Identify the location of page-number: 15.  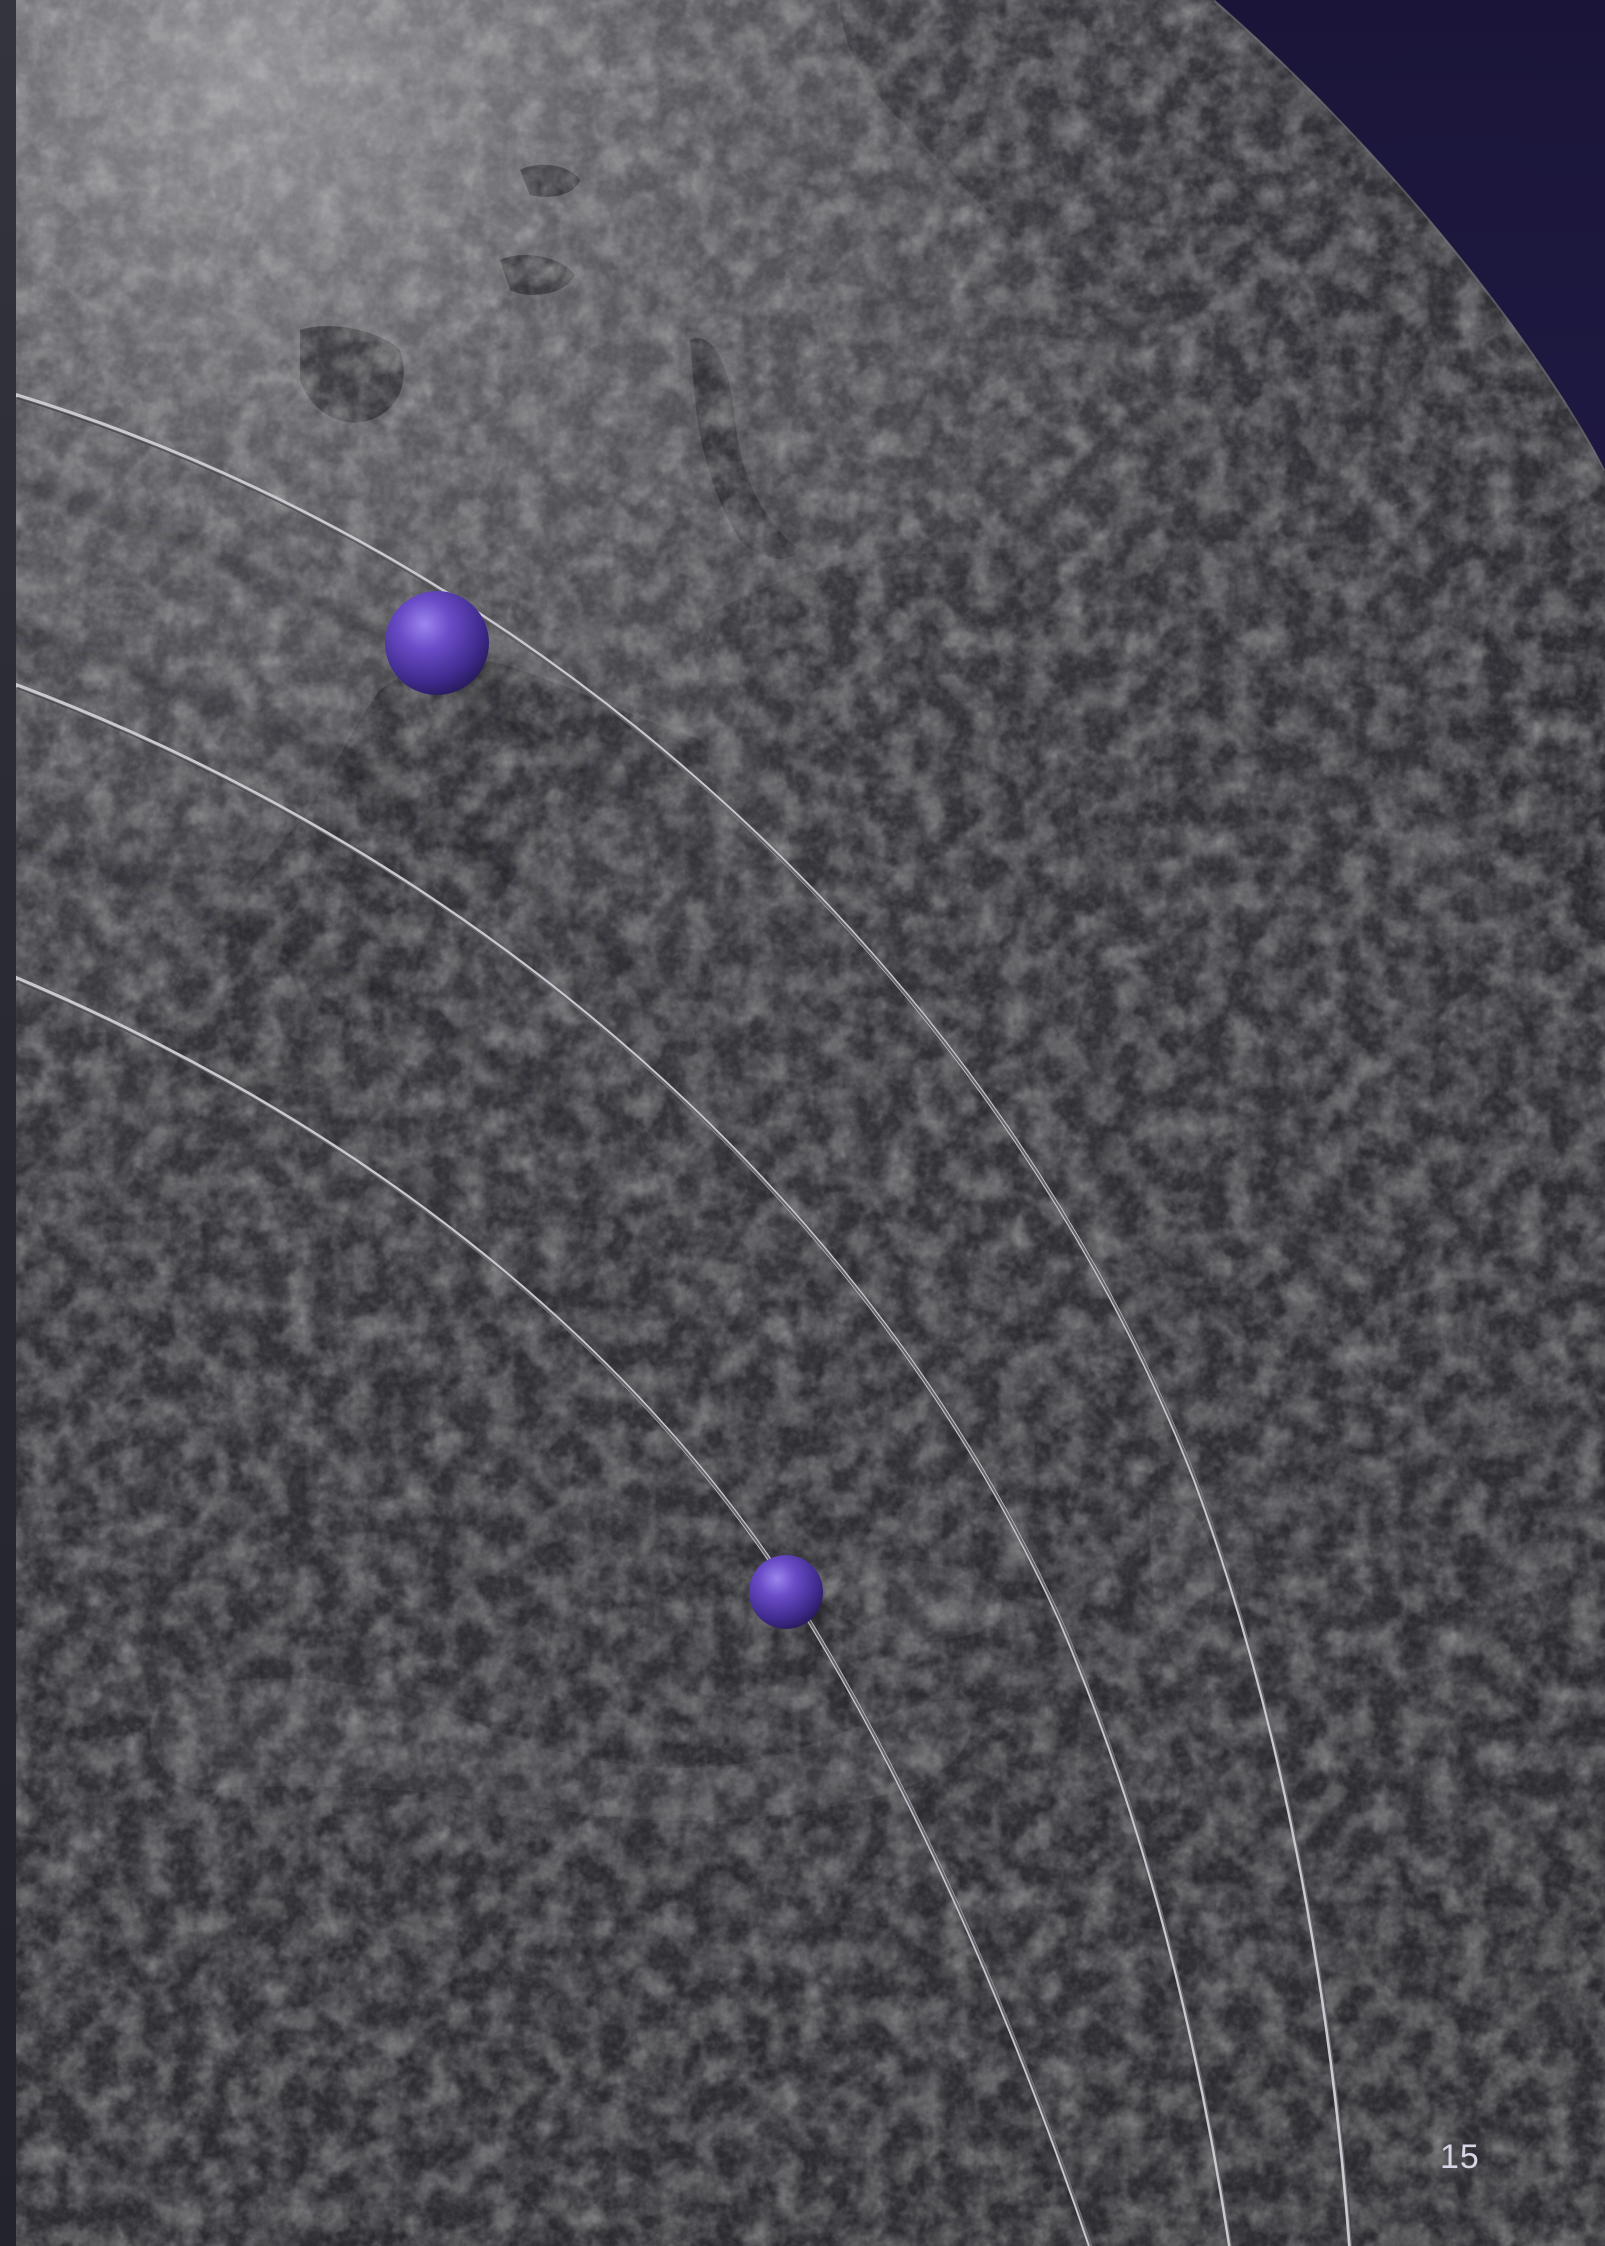
(1460, 2157).